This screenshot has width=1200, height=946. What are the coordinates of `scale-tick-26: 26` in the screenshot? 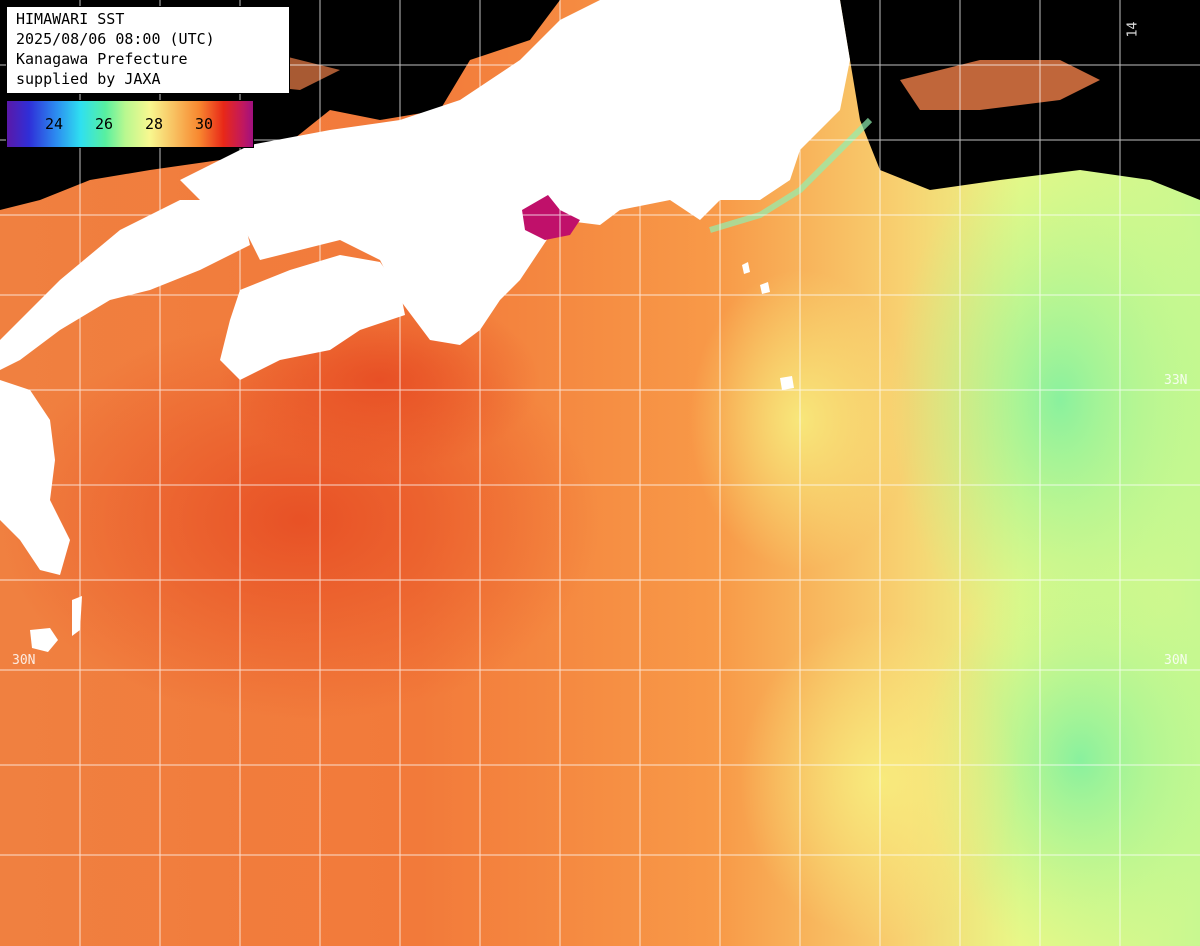 It's located at (104, 124).